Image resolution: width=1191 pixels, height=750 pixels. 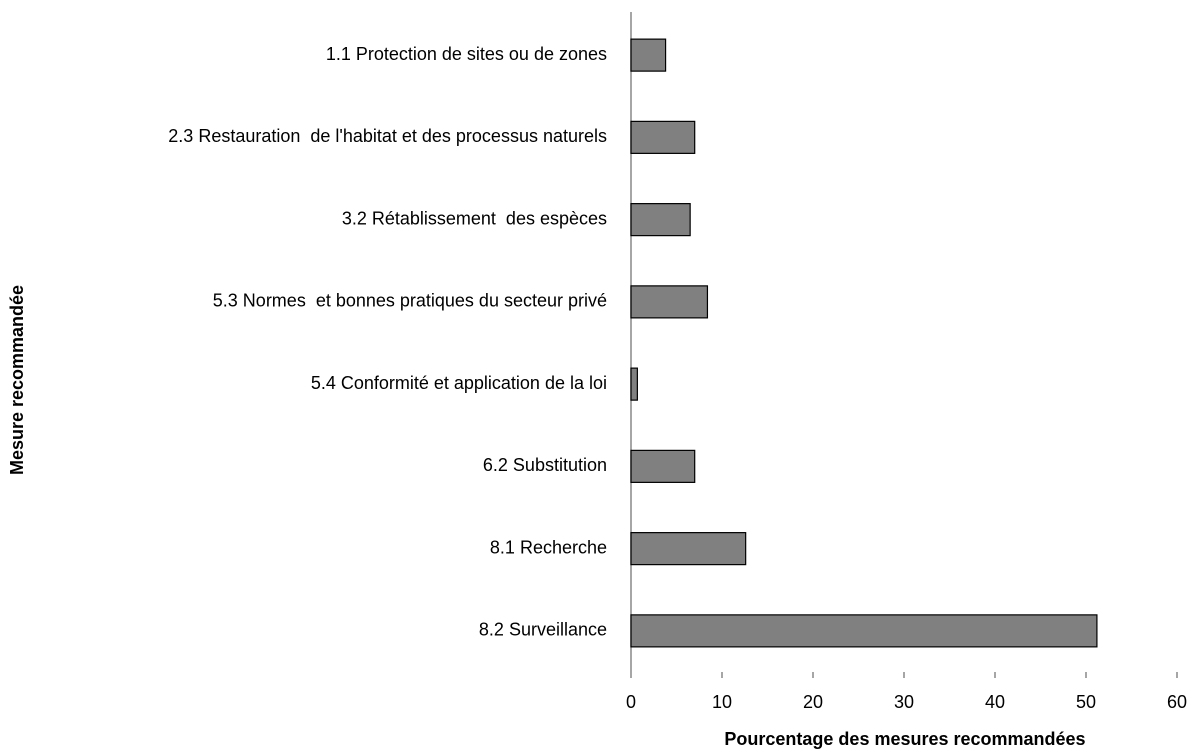 What do you see at coordinates (543, 630) in the screenshot?
I see `y-tick-label: 8.2 Surveillance` at bounding box center [543, 630].